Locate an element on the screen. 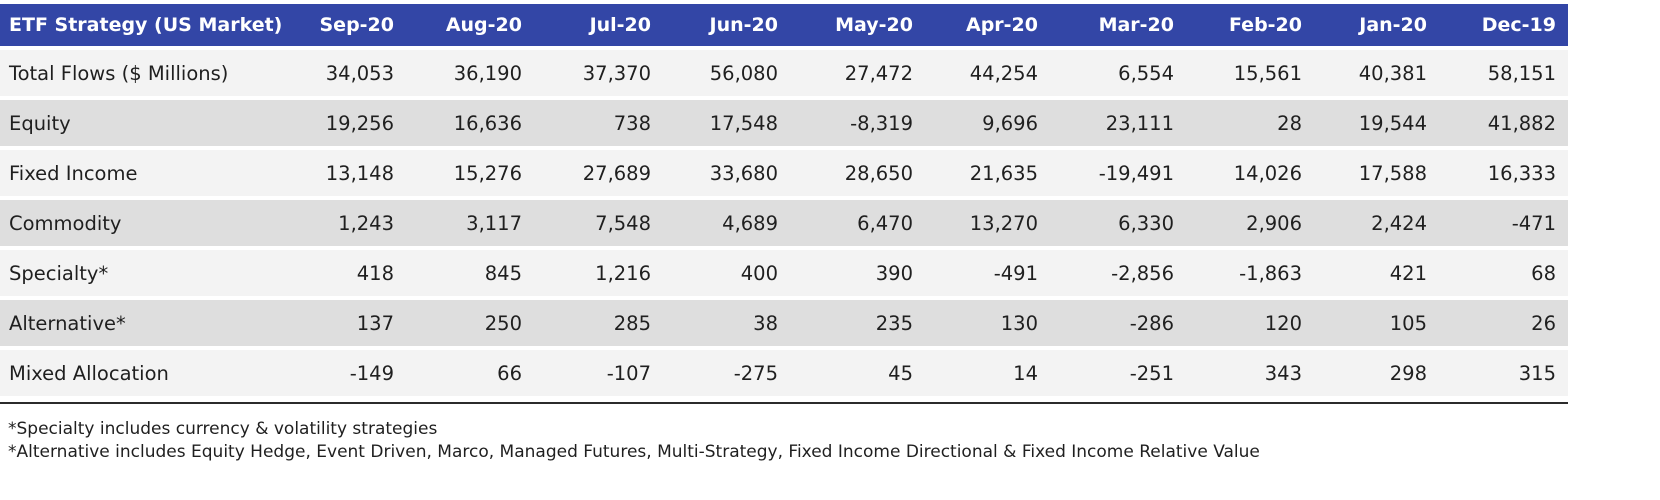 This screenshot has height=500, width=1660. value-cell: 120 is located at coordinates (1250, 323).